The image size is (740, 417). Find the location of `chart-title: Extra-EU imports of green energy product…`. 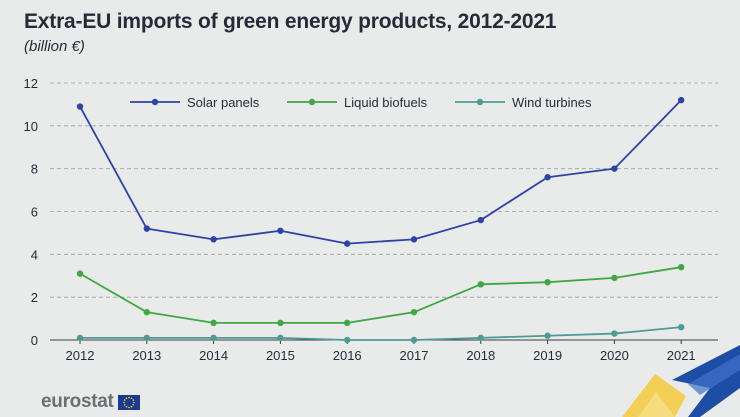

chart-title: Extra-EU imports of green energy product… is located at coordinates (290, 21).